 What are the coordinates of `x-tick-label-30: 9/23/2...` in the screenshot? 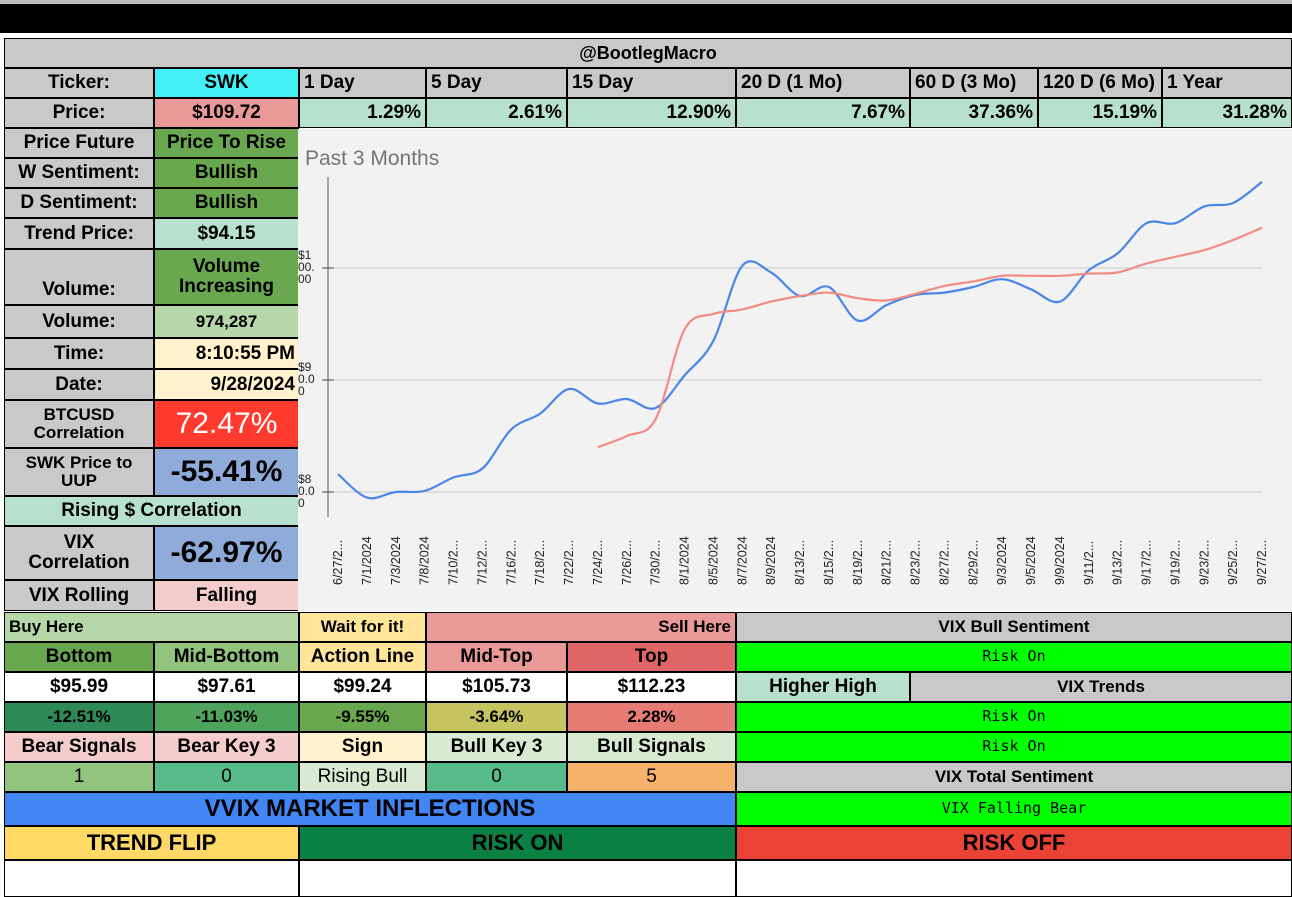 It's located at (1204, 562).